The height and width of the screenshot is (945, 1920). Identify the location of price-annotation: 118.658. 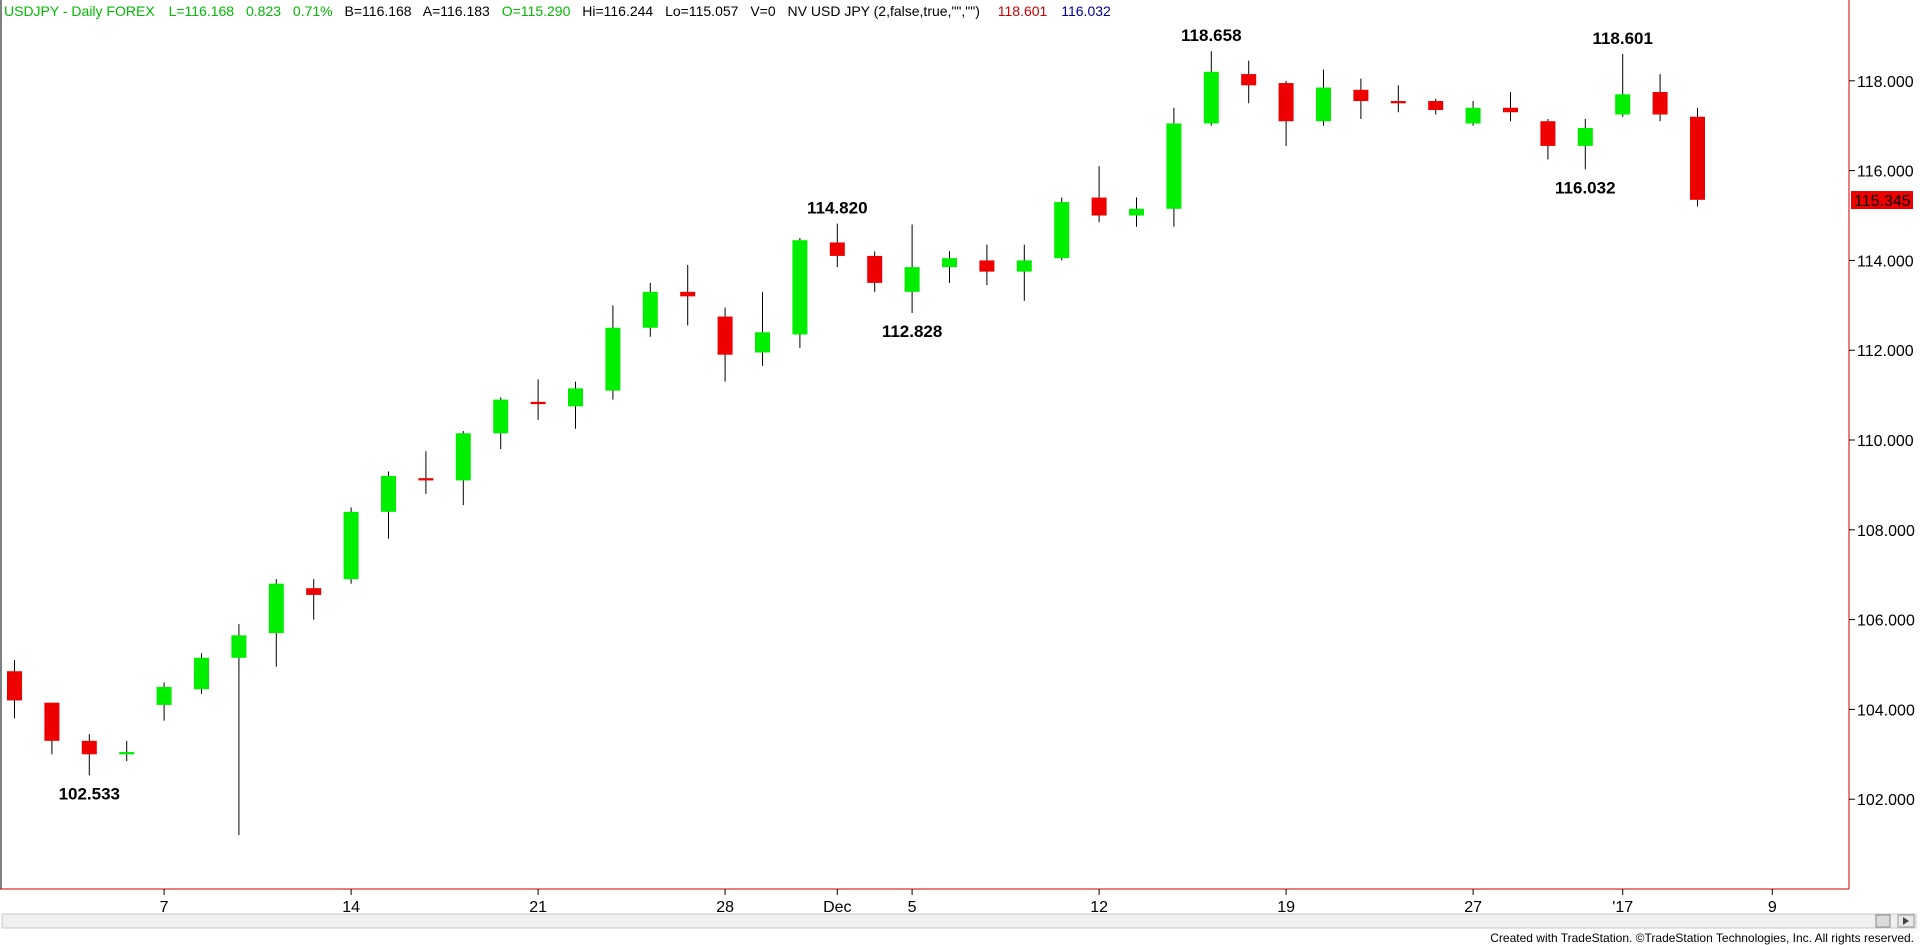
(1211, 35).